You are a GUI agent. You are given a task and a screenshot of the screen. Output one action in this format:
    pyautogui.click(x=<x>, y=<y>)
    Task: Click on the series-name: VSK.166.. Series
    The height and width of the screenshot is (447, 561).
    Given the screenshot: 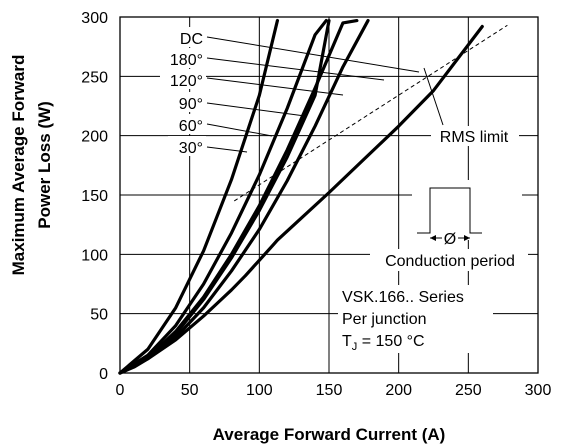 What is the action you would take?
    pyautogui.click(x=403, y=297)
    